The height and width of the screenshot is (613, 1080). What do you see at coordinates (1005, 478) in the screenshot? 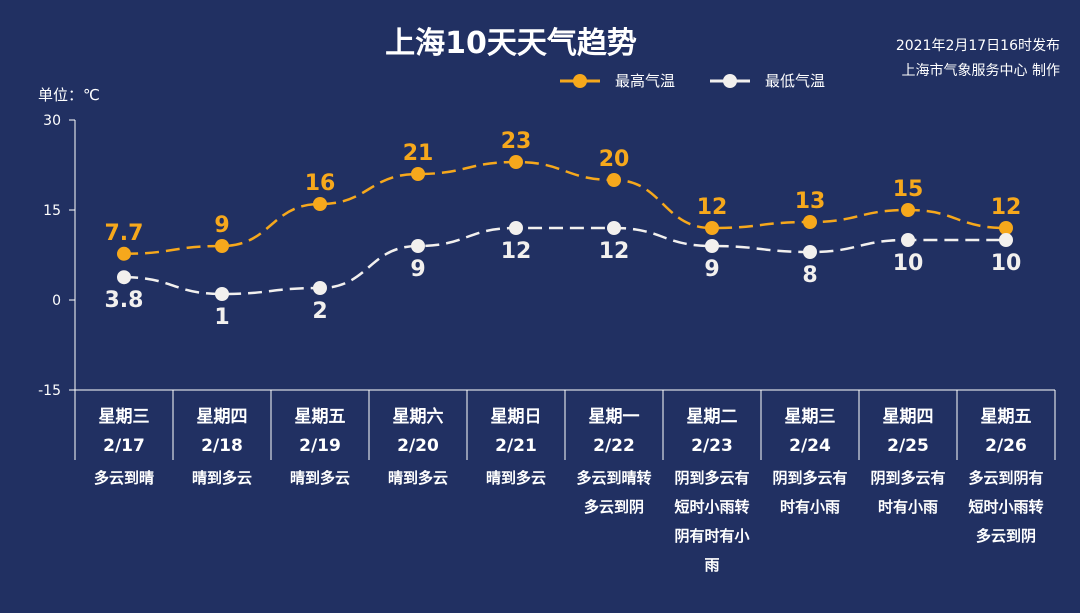
I see `weather-label: 多云到阴有` at bounding box center [1005, 478].